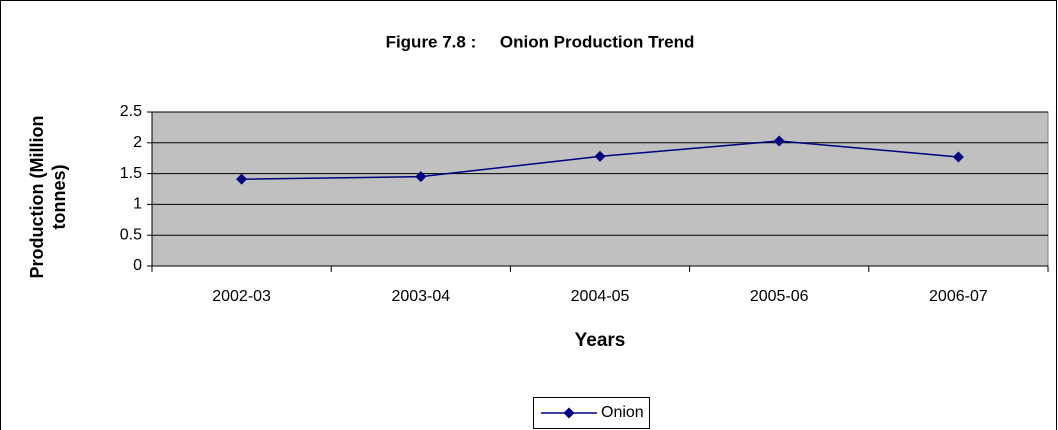 The height and width of the screenshot is (430, 1058). I want to click on y-tick-label: 1.5, so click(131, 173).